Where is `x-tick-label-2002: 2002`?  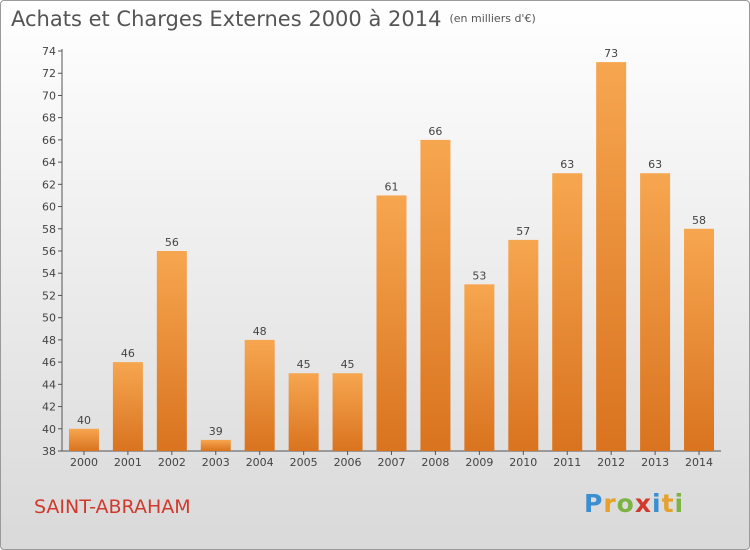
x-tick-label-2002: 2002 is located at coordinates (172, 462).